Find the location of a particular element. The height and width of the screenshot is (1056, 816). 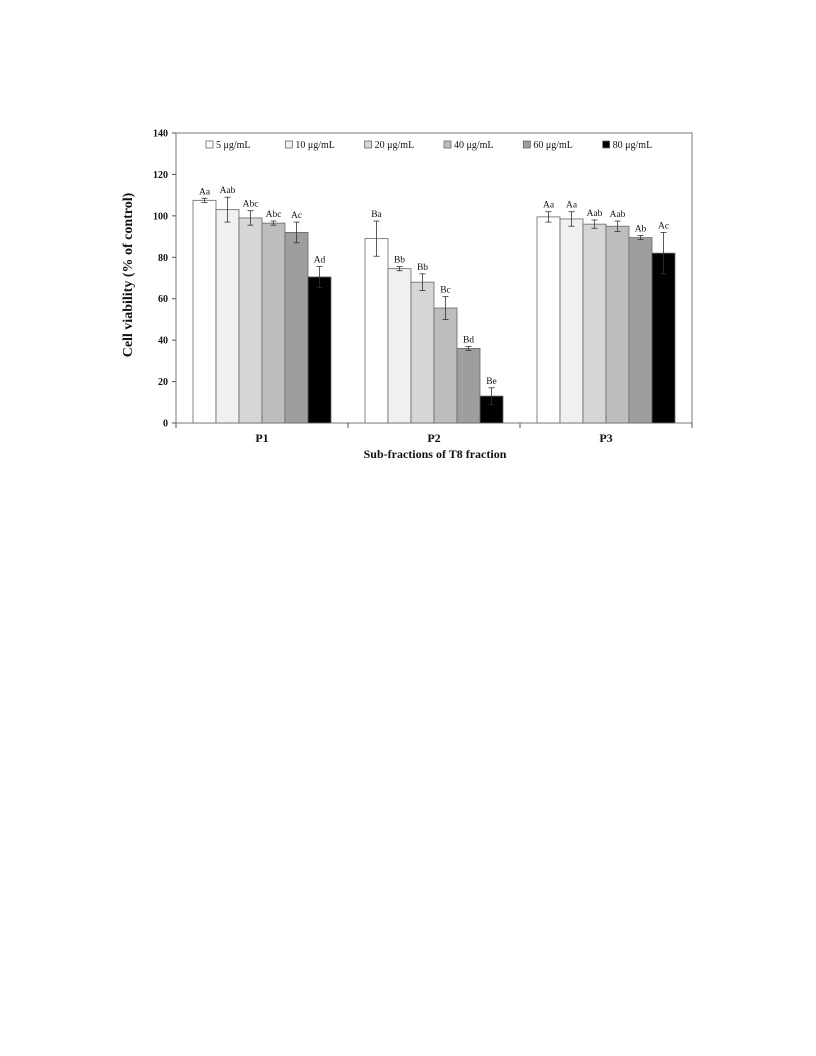

data-label: Ad is located at coordinates (320, 261).